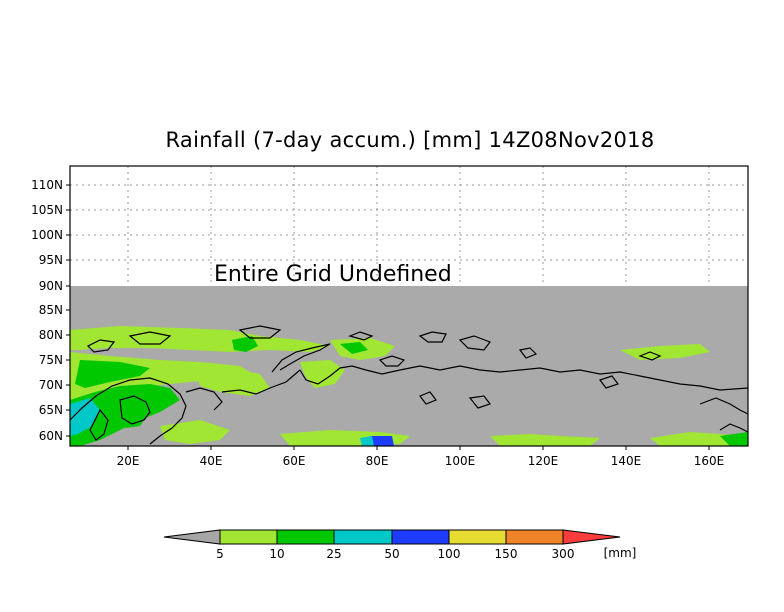 The width and height of the screenshot is (784, 612). I want to click on lon-label: 100E, so click(460, 461).